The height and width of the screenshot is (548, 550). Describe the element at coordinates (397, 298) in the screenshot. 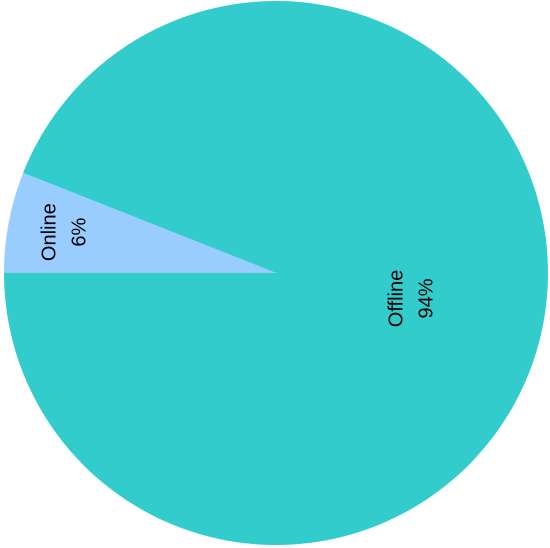

I see `slice-name-label: Offline` at that location.